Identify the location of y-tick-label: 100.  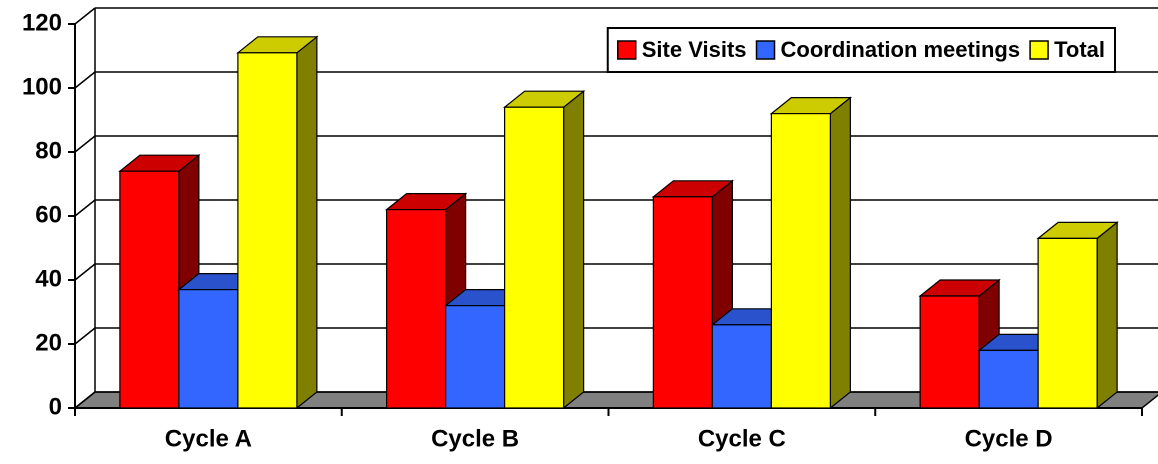
(42, 86).